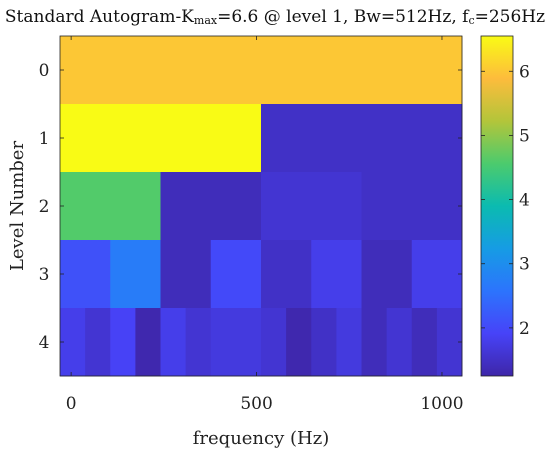 The height and width of the screenshot is (456, 550). Describe the element at coordinates (71, 404) in the screenshot. I see `x-tick-label: 0` at that location.